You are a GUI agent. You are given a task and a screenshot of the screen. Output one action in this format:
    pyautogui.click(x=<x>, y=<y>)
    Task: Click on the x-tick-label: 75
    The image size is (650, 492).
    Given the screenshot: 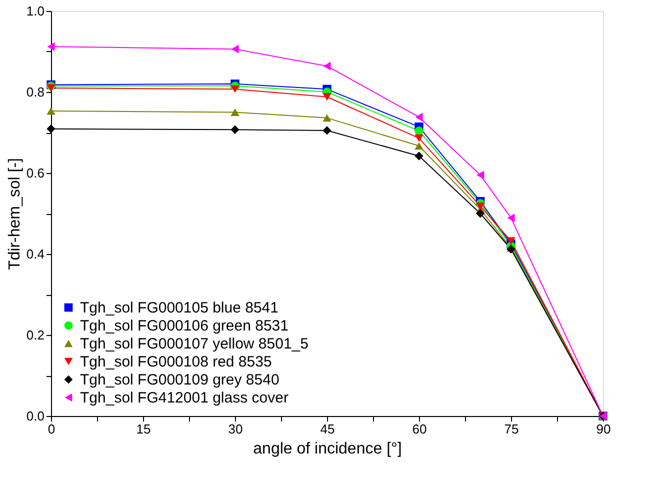 What is the action you would take?
    pyautogui.click(x=511, y=429)
    